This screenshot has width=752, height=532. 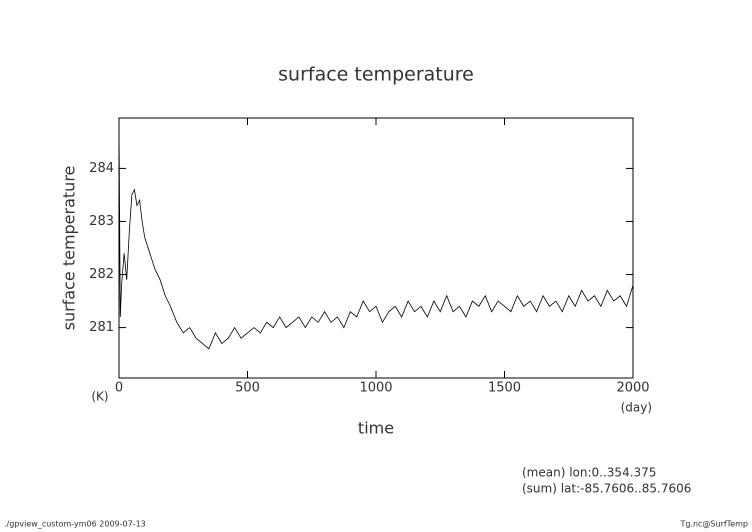 What do you see at coordinates (376, 75) in the screenshot?
I see `chart-title: surface temperature` at bounding box center [376, 75].